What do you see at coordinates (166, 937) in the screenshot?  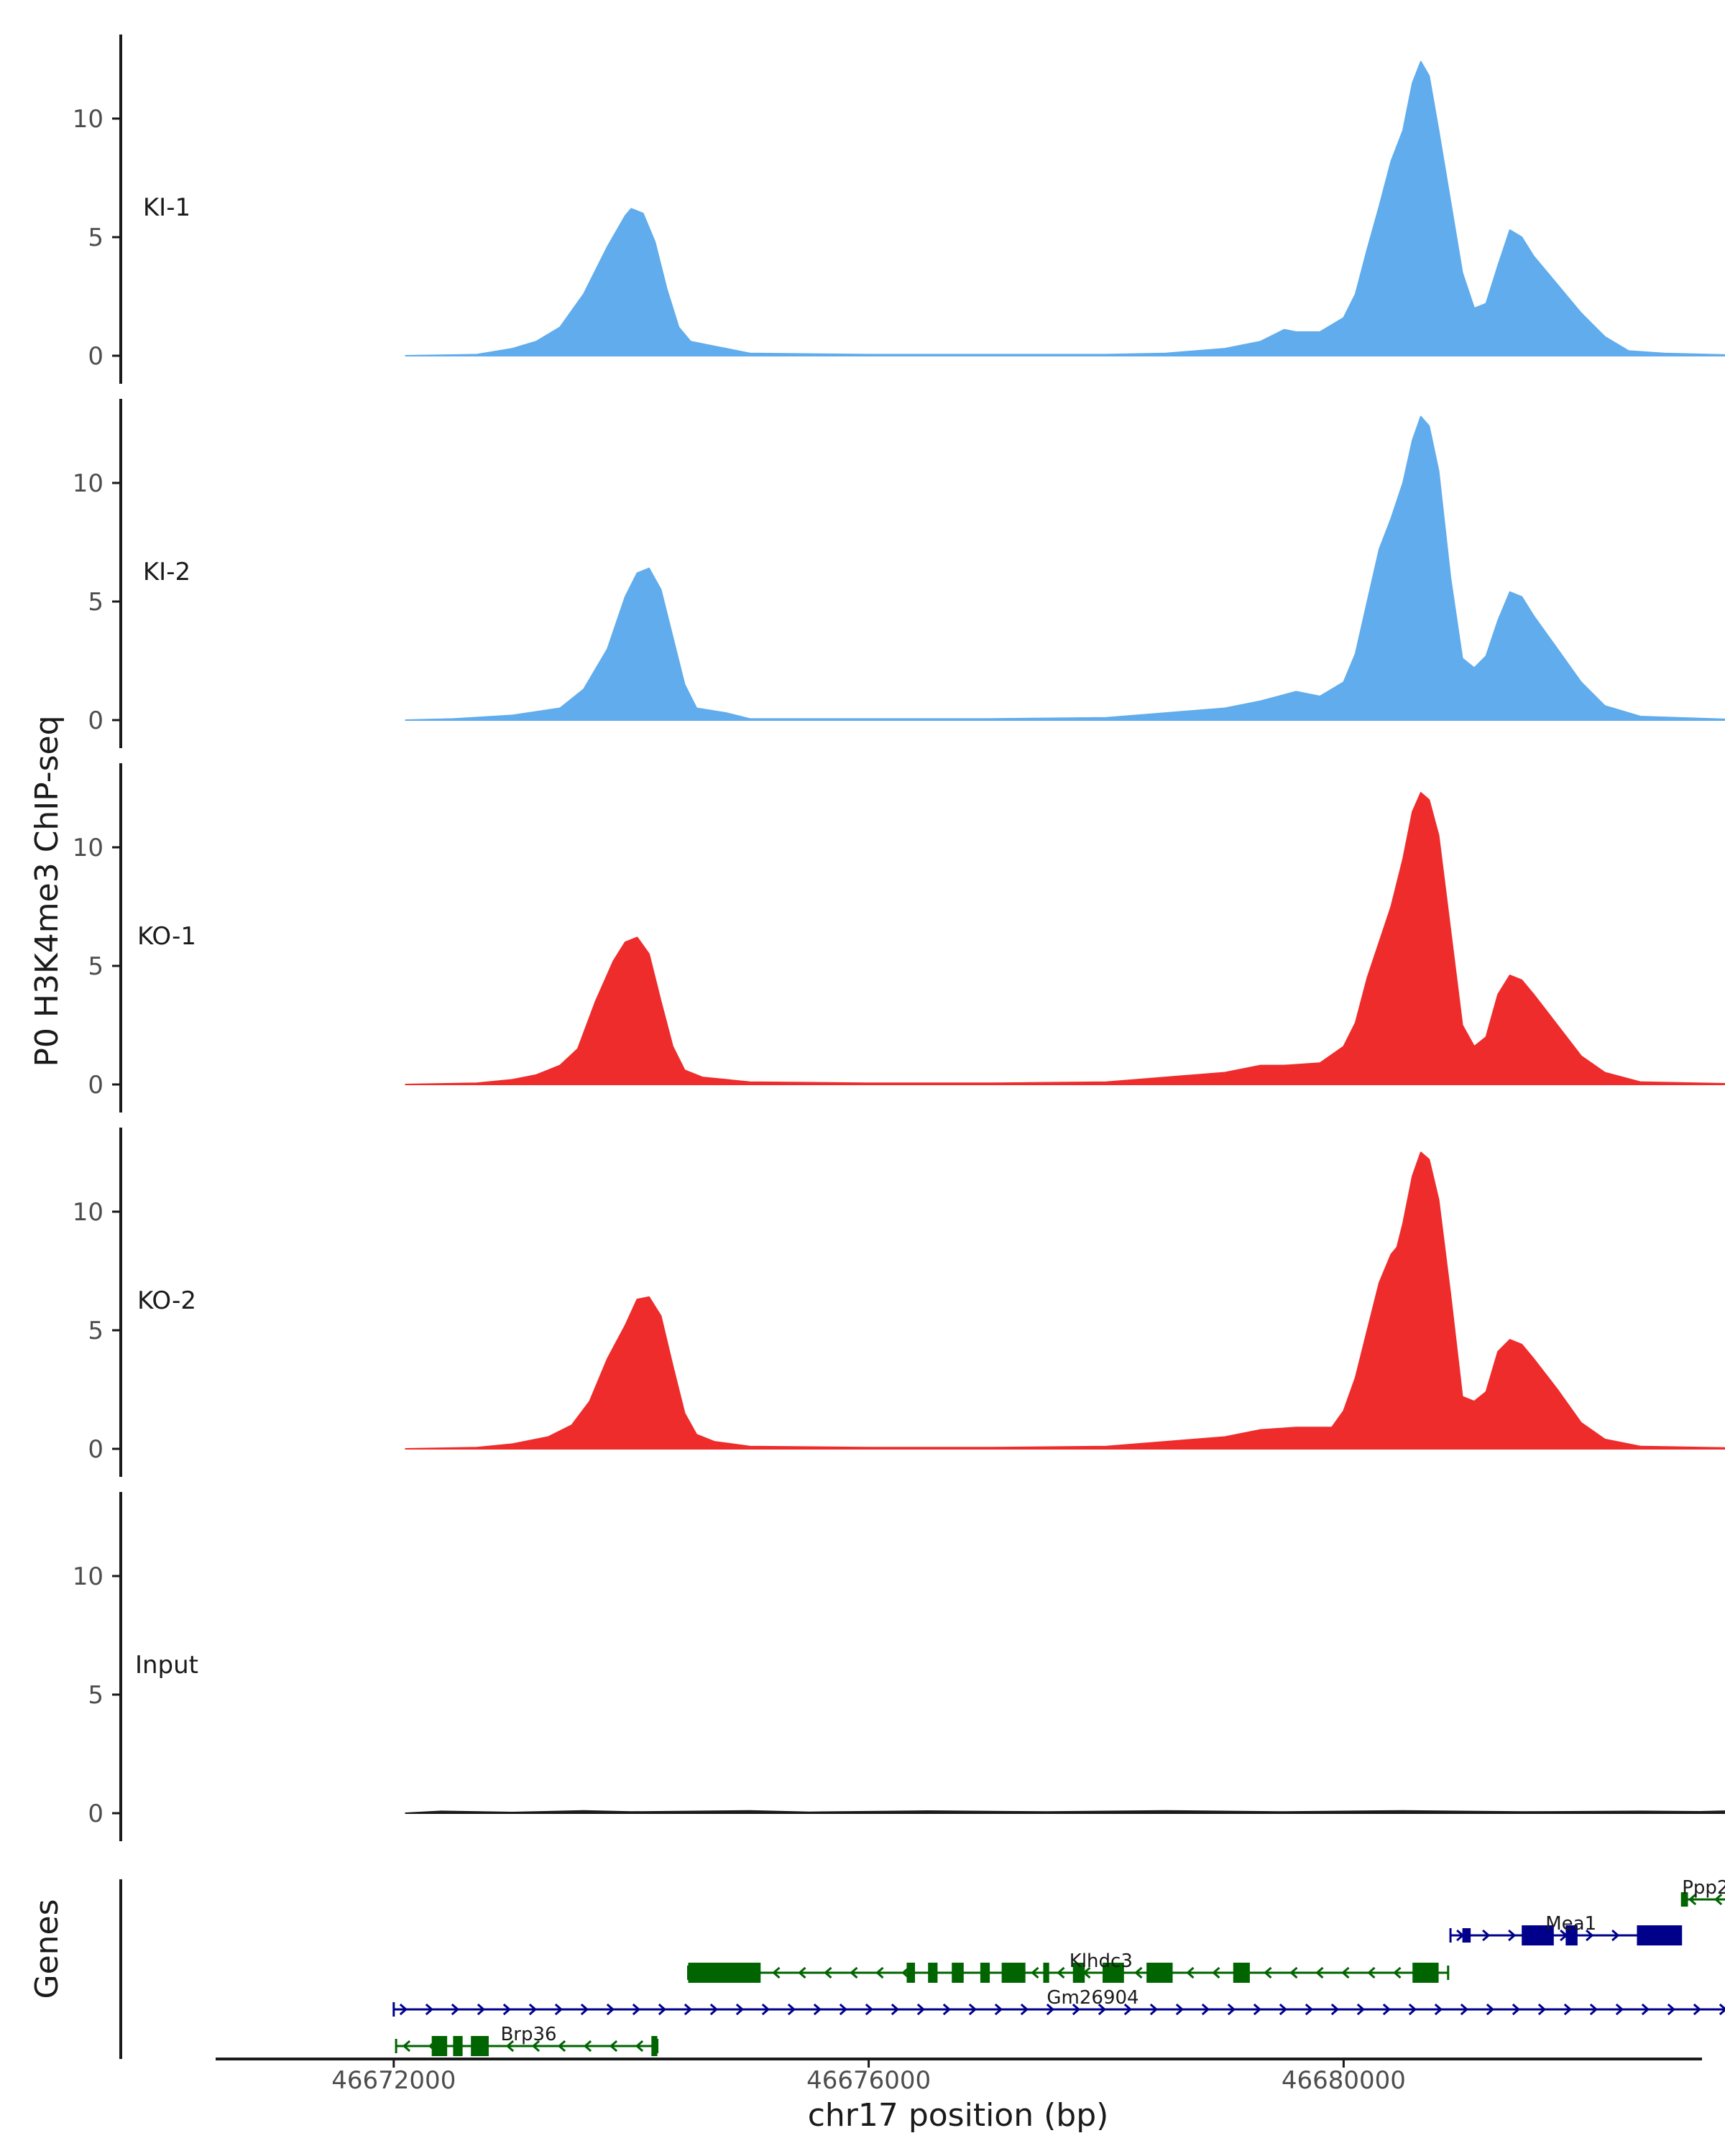 I see `track-label: KO-1` at bounding box center [166, 937].